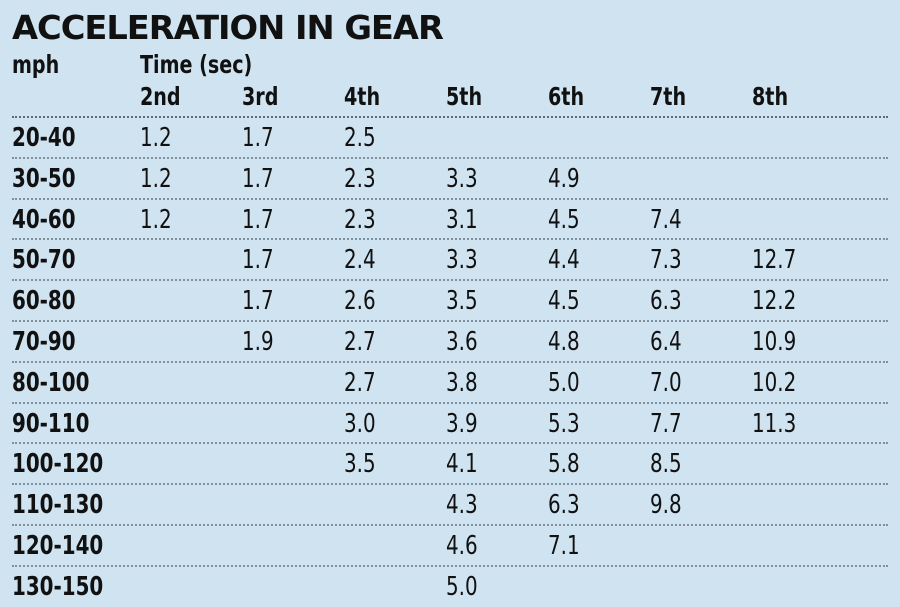  Describe the element at coordinates (774, 423) in the screenshot. I see `time-cell: 11.3` at that location.